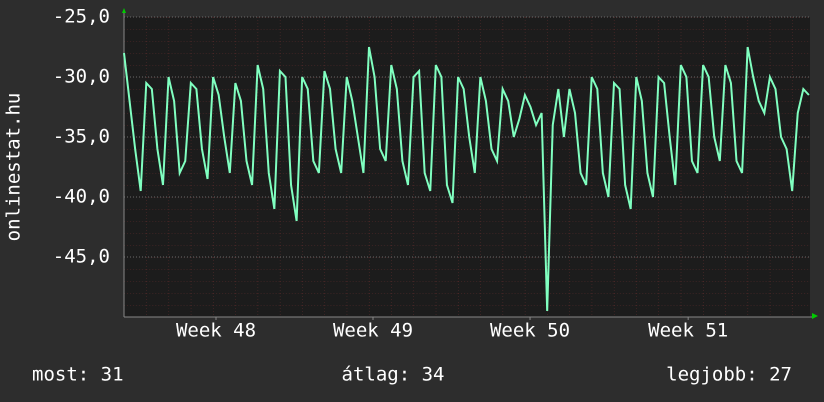 Image resolution: width=824 pixels, height=402 pixels. Describe the element at coordinates (14, 167) in the screenshot. I see `y-axis-label: onlinestat.hu` at that location.